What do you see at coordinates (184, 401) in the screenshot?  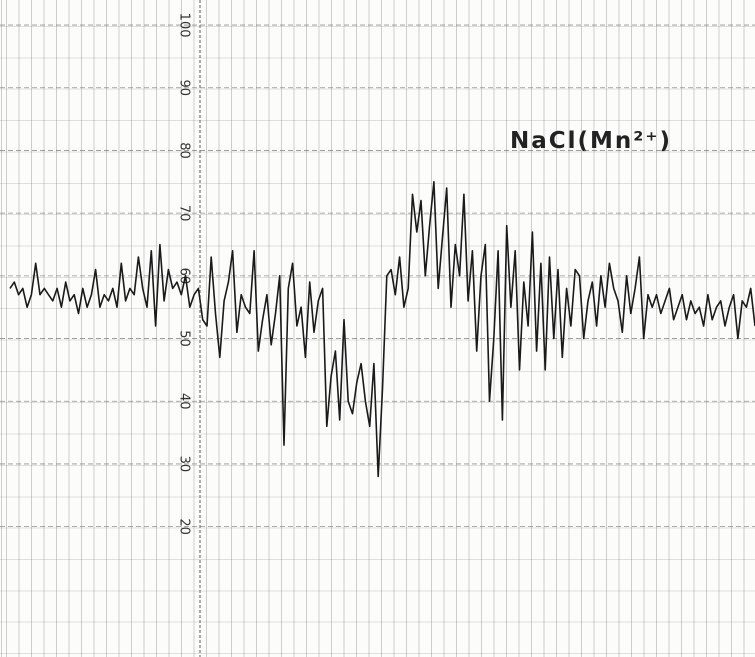 I see `y-tick-label: 40` at bounding box center [184, 401].